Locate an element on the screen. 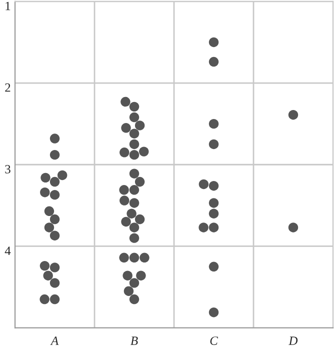 The height and width of the screenshot is (351, 334). x-tick-label: D is located at coordinates (293, 340).